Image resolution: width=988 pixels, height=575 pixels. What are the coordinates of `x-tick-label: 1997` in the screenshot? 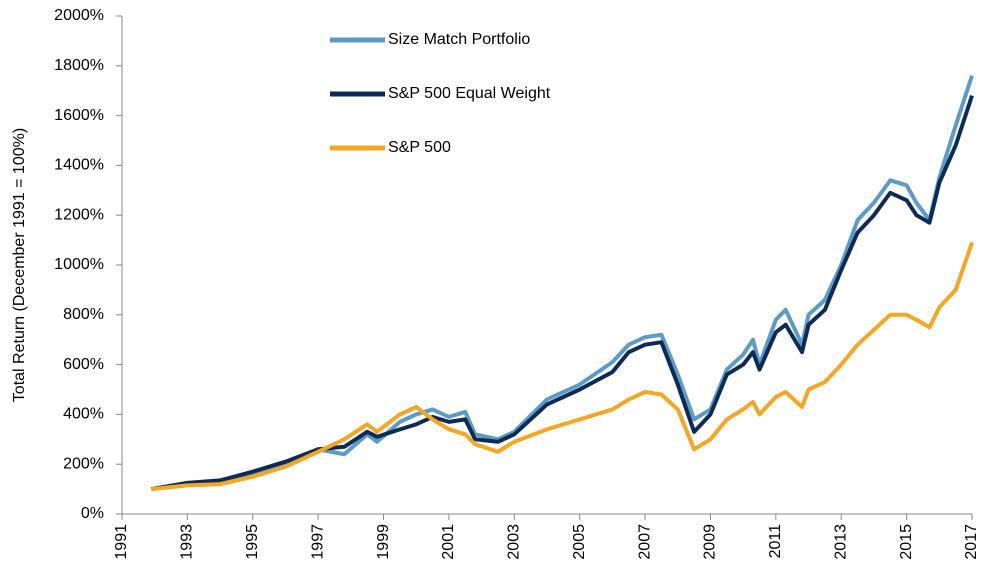 It's located at (317, 542).